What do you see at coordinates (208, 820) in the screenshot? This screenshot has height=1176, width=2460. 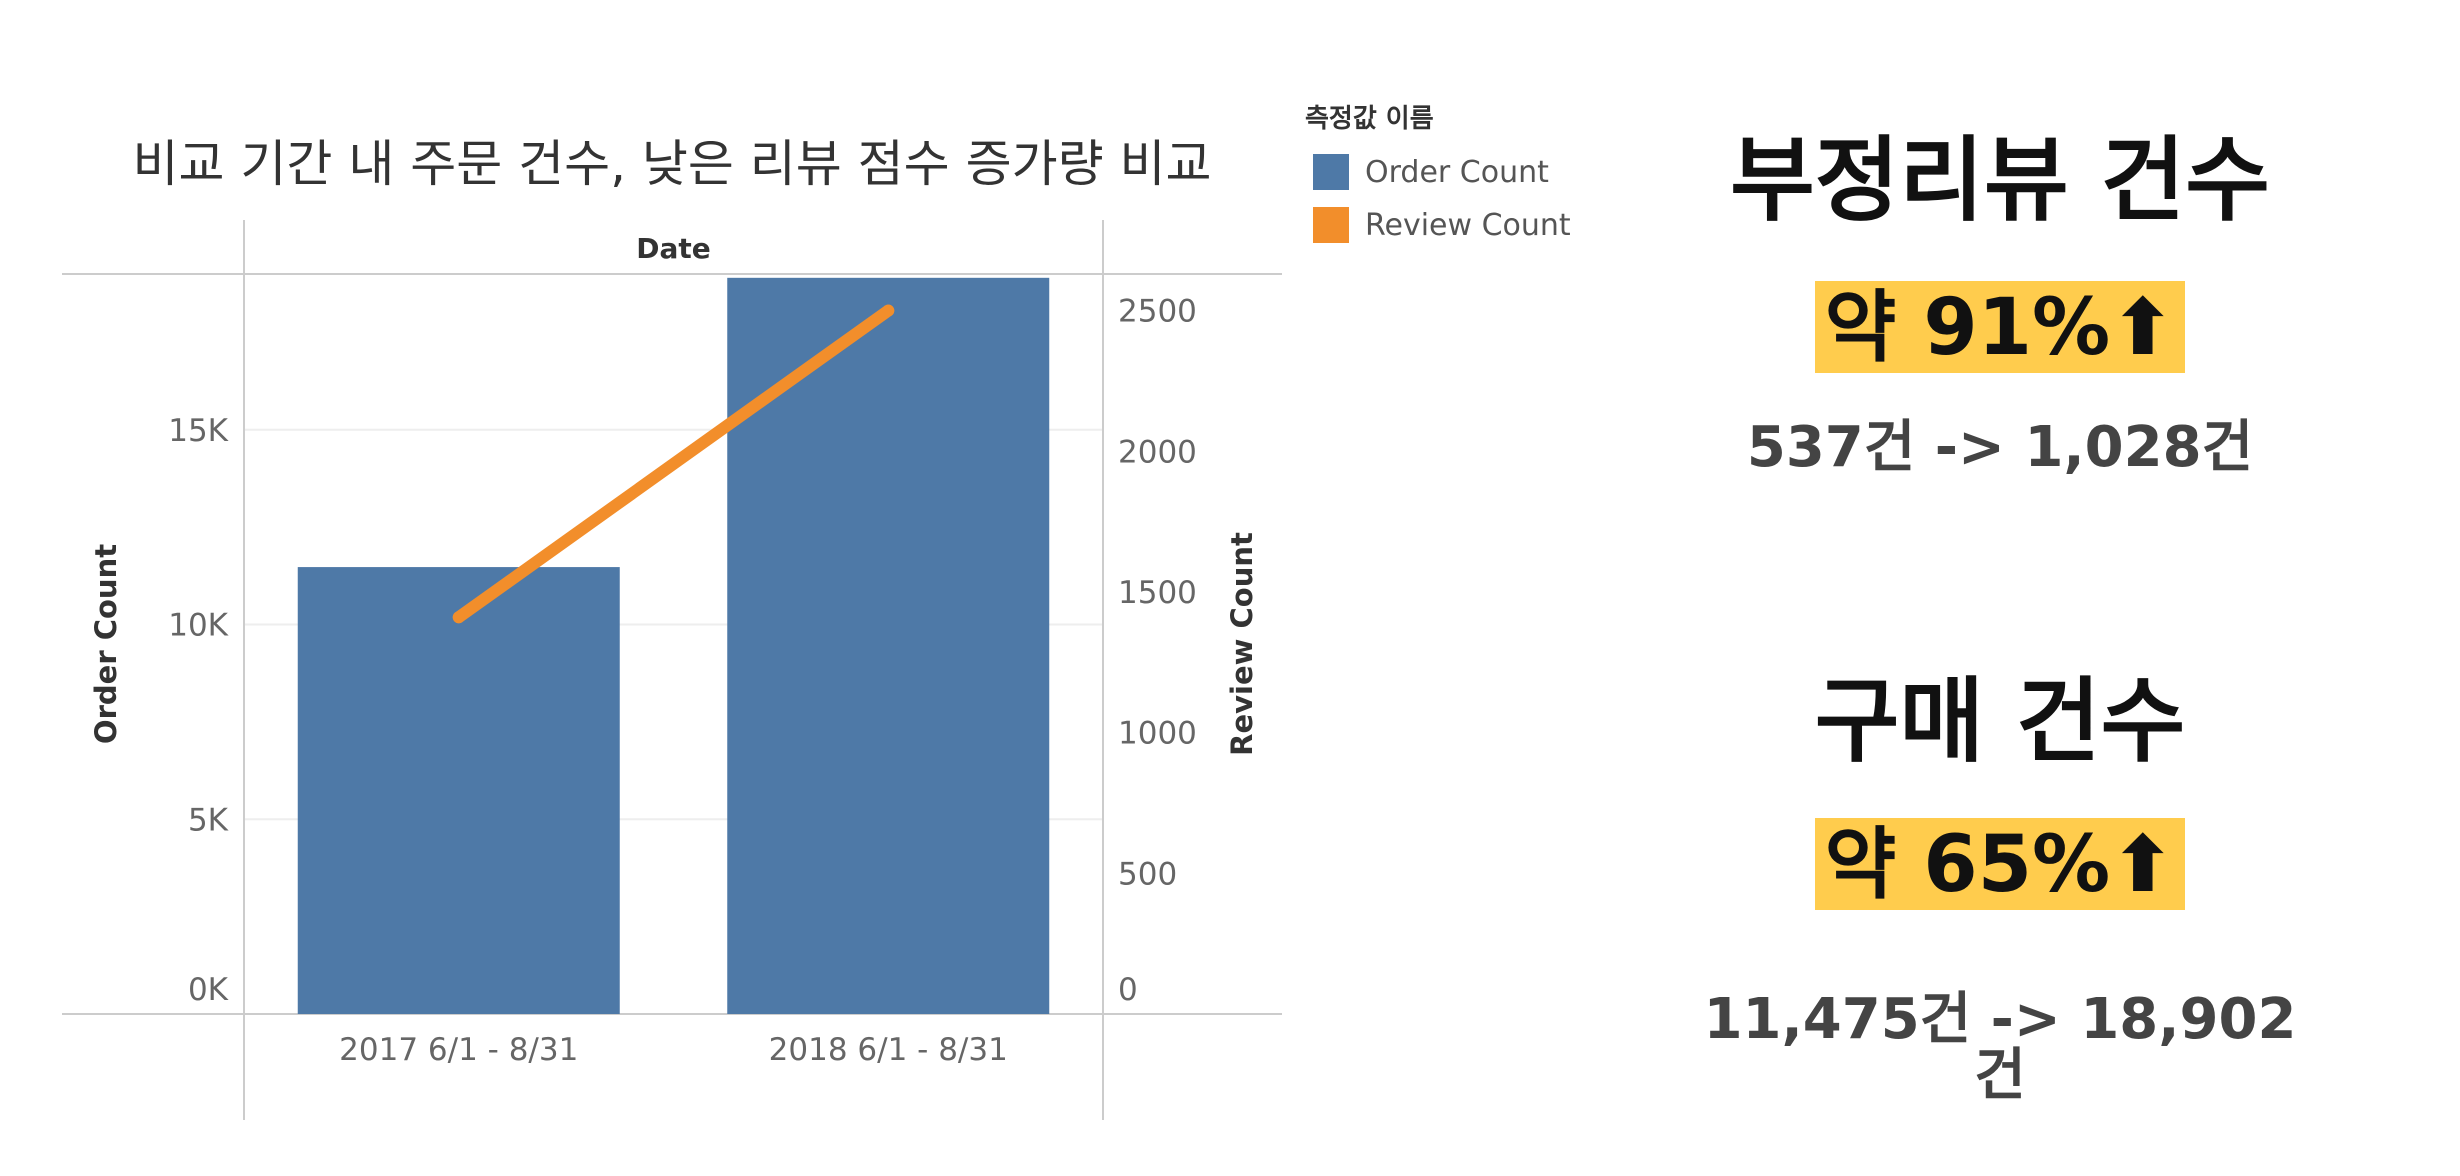 I see `left-tick-1: 5K` at bounding box center [208, 820].